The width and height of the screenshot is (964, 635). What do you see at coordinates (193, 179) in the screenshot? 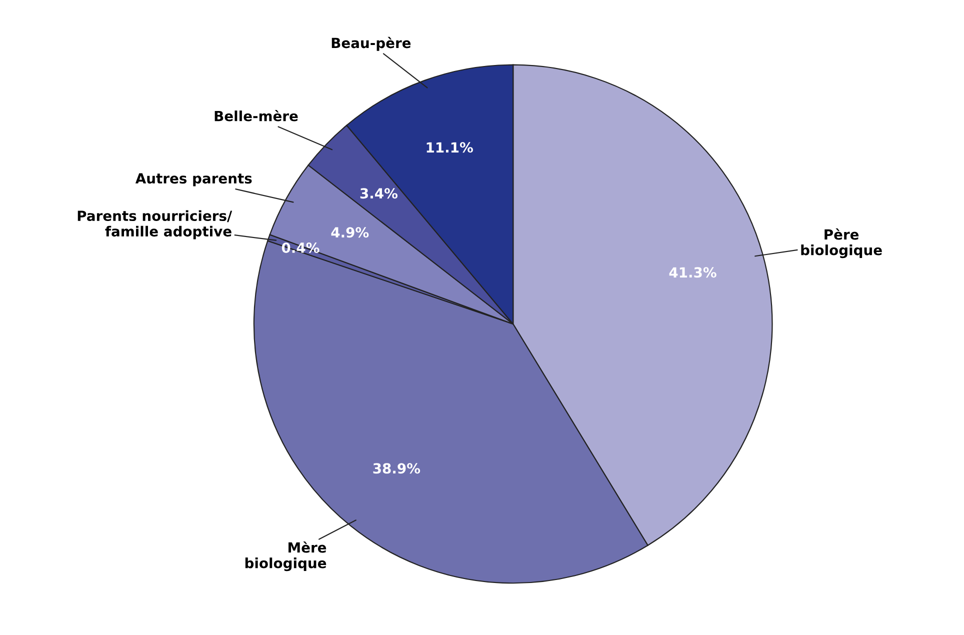
I see `slice-label: Autres parents` at bounding box center [193, 179].